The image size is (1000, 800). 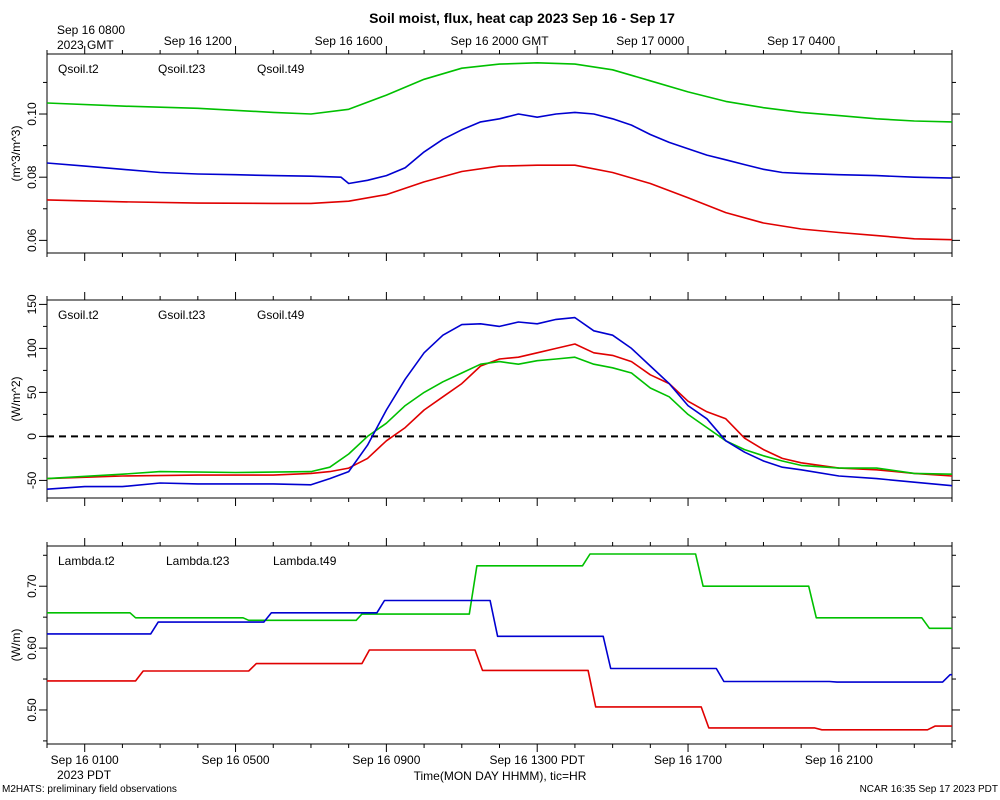 What do you see at coordinates (349, 41) in the screenshot?
I see `top-tick-label: Sep 16 1600` at bounding box center [349, 41].